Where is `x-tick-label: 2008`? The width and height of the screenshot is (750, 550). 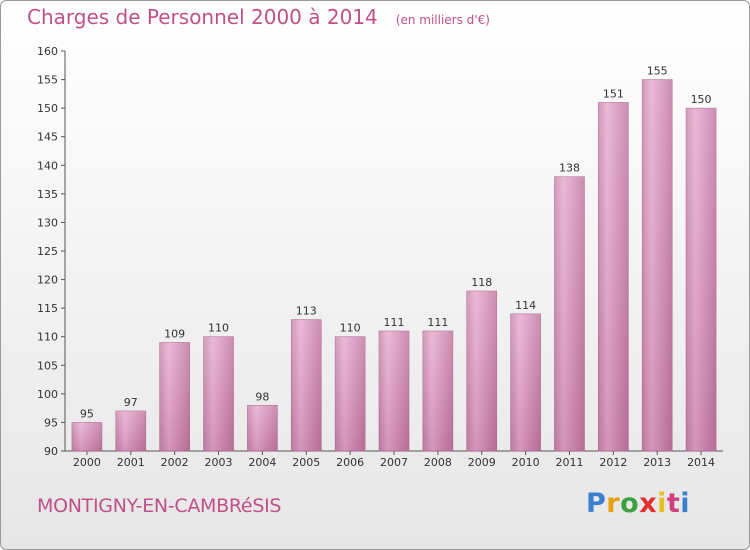 x-tick-label: 2008 is located at coordinates (438, 462).